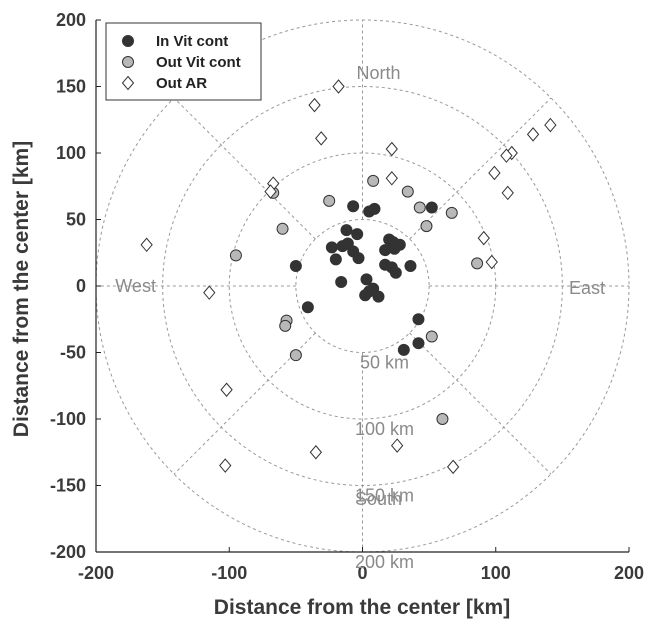  Describe the element at coordinates (378, 499) in the screenshot. I see `direction-label-south: South` at that location.